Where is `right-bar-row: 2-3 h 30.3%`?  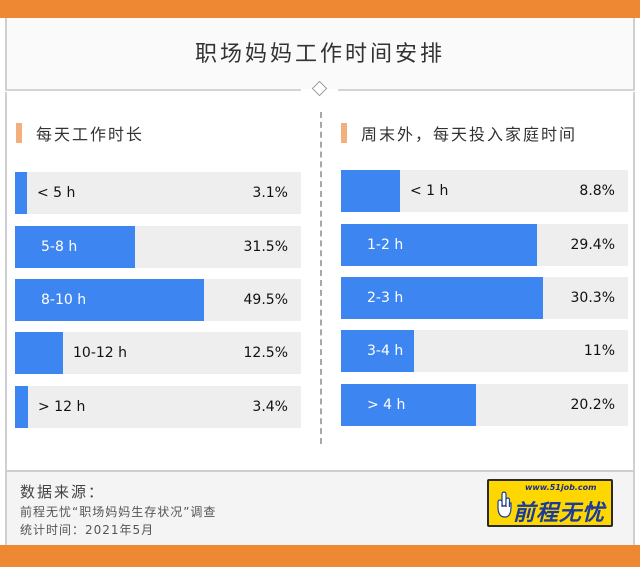
right-bar-row: 2-3 h 30.3% is located at coordinates (484, 298).